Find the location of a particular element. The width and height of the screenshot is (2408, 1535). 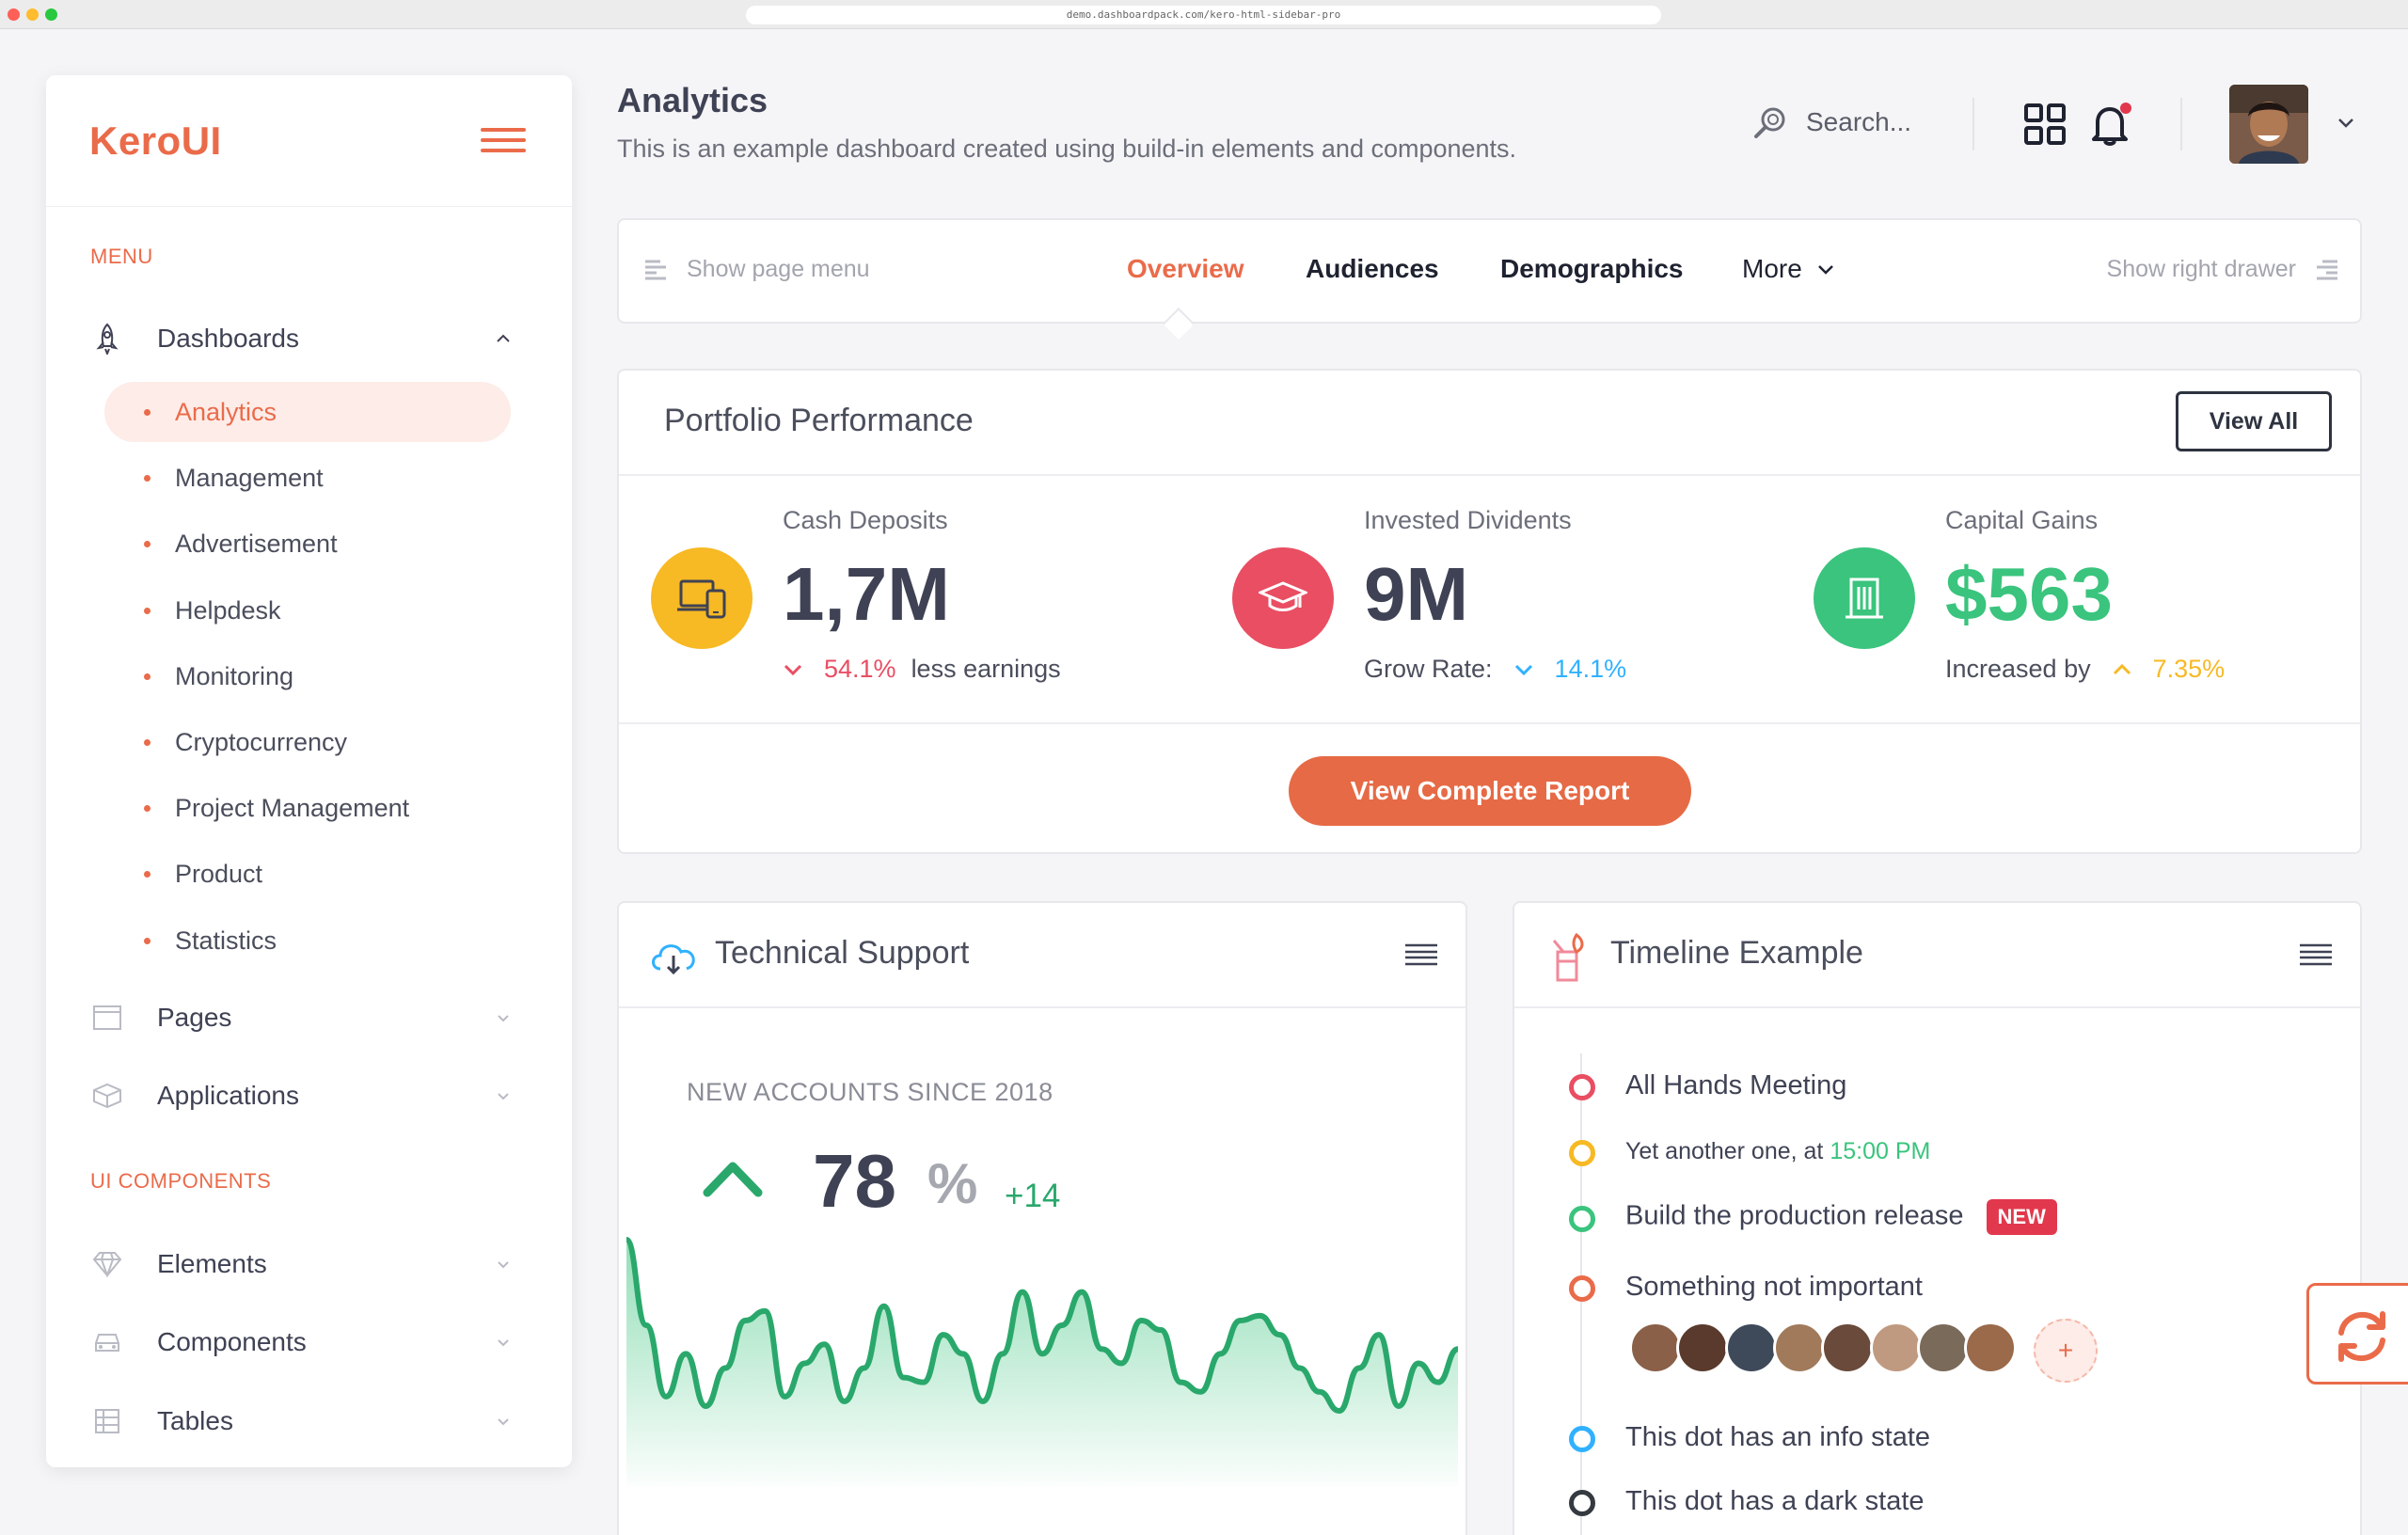

show-page-menu-button: Show page menu is located at coordinates (758, 269).